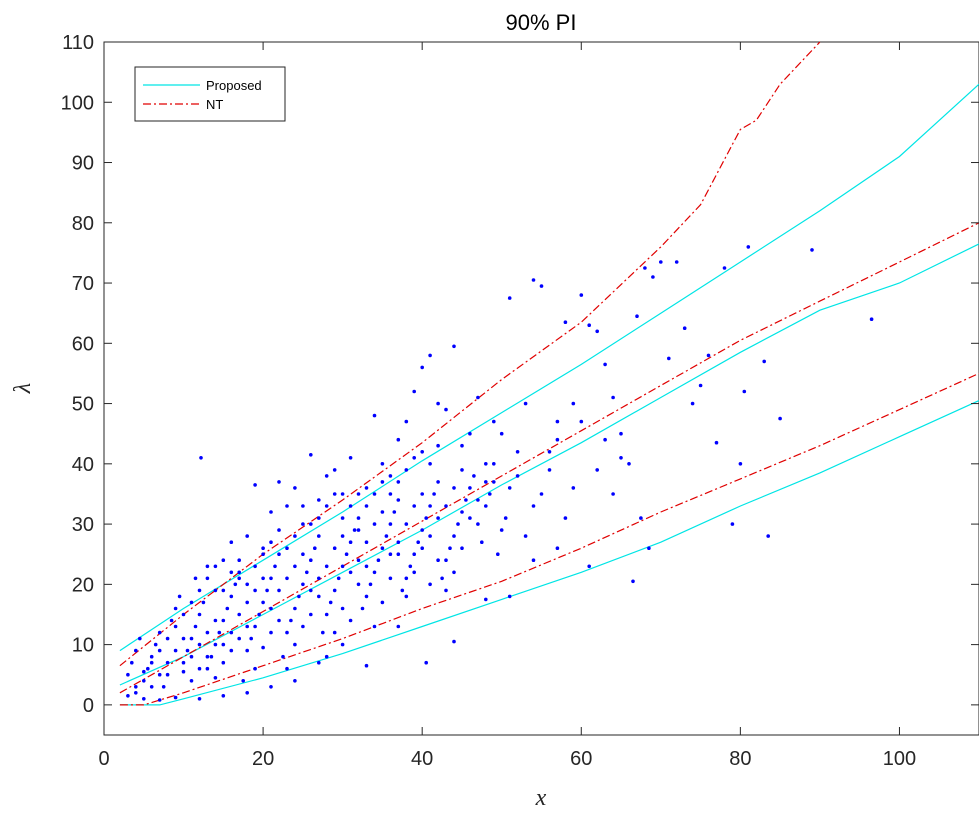  I want to click on y-tick-label: 30, so click(83, 525).